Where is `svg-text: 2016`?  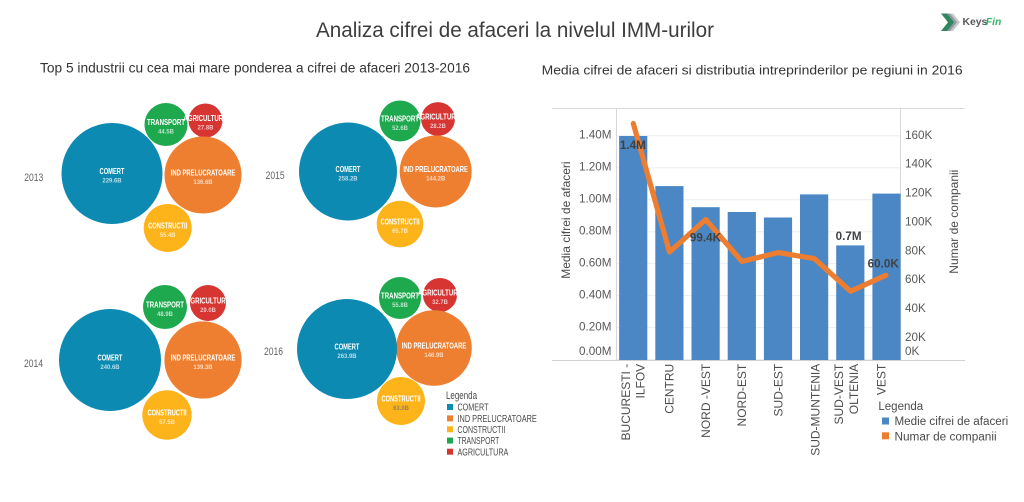
svg-text: 2016 is located at coordinates (273, 352).